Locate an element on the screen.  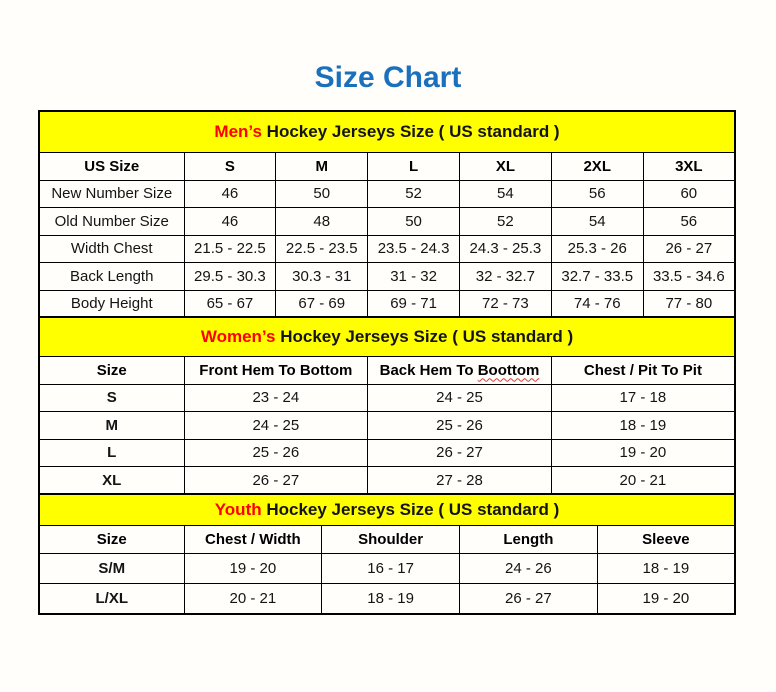
mens-column-header: L is located at coordinates (413, 166).